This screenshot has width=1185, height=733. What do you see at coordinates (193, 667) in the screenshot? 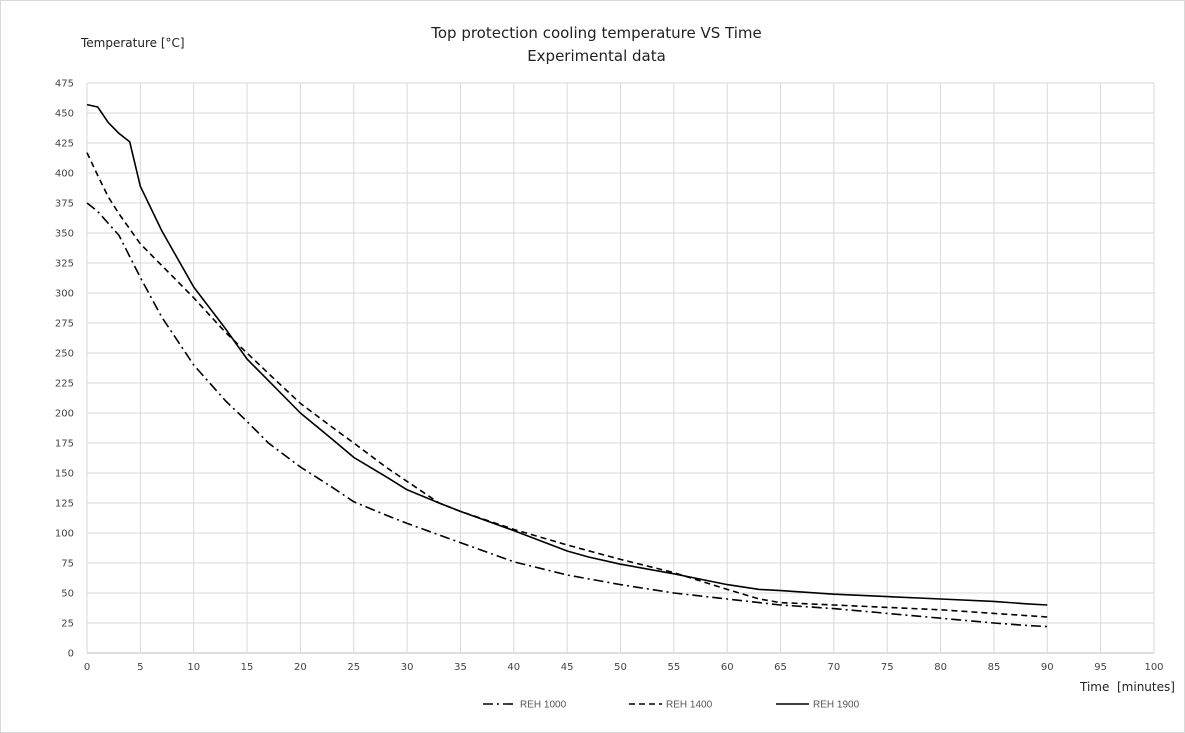
I see `x-tick-label: 10` at bounding box center [193, 667].